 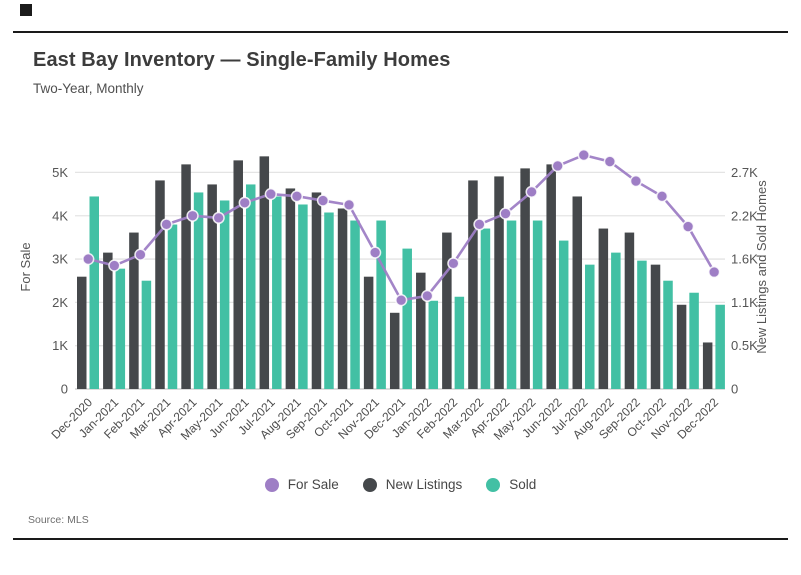 I want to click on legend-label: Sold, so click(x=523, y=484).